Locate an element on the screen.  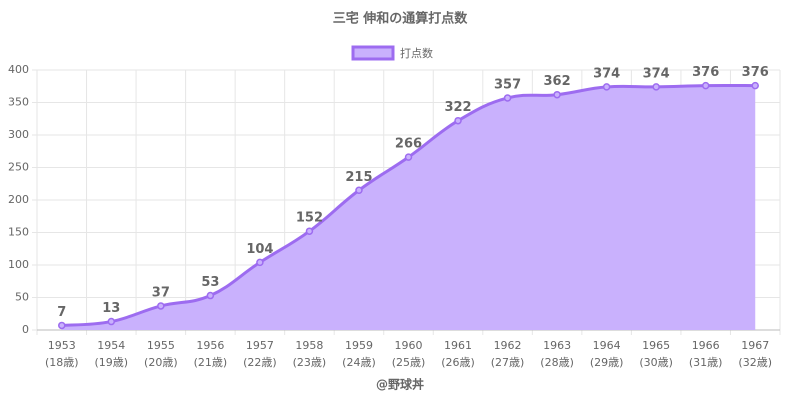
x-tick-label: 1954 is located at coordinates (111, 345).